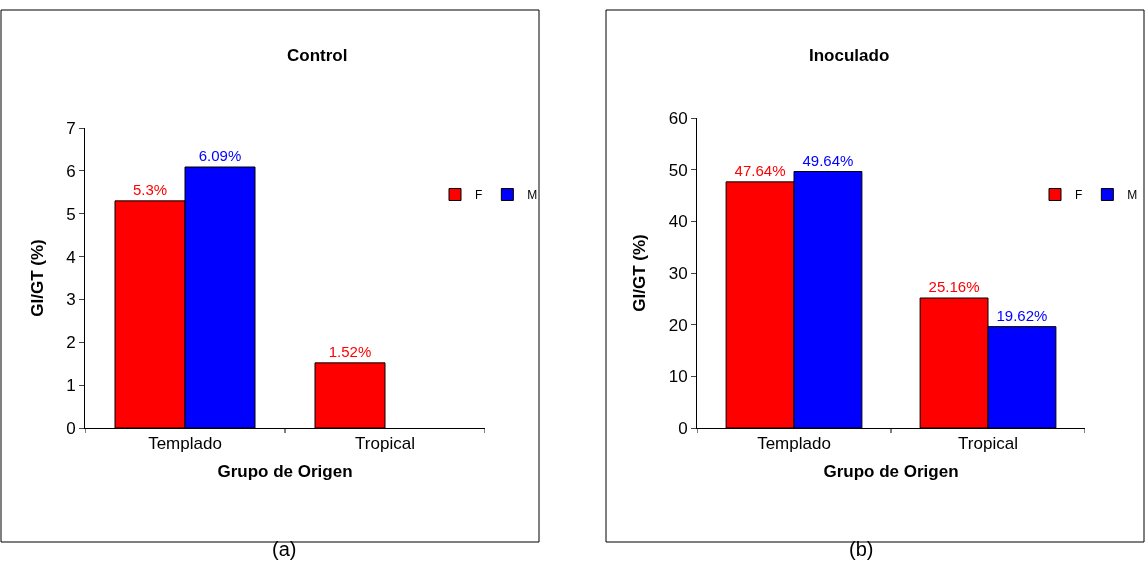 Image resolution: width=1145 pixels, height=582 pixels. What do you see at coordinates (71, 214) in the screenshot?
I see `y-tick-label: 5` at bounding box center [71, 214].